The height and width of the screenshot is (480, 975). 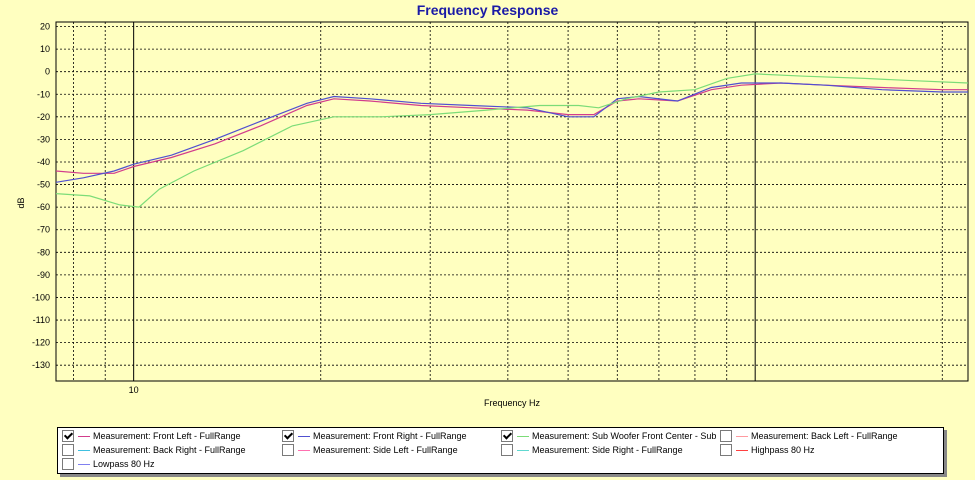 I want to click on y-tick-label: -100, so click(x=41, y=297).